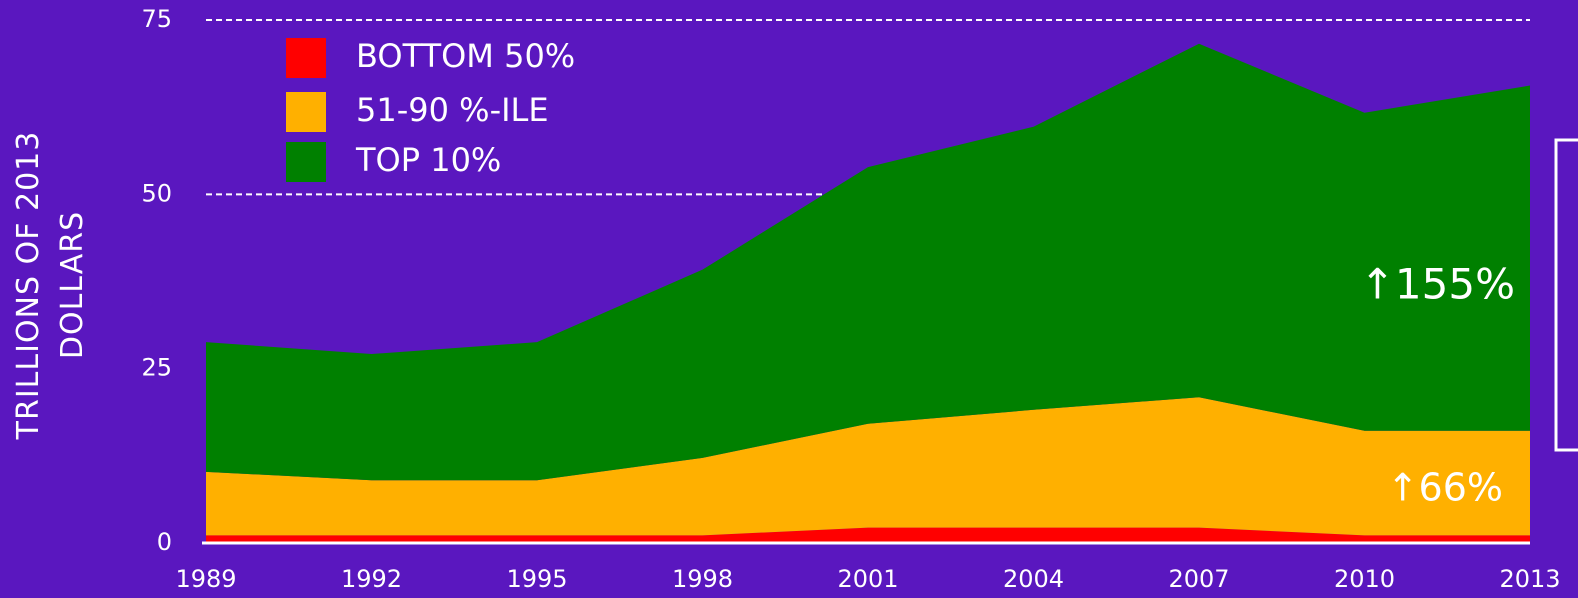 This screenshot has height=598, width=1578. What do you see at coordinates (1198, 579) in the screenshot?
I see `x-tick-label: 2007` at bounding box center [1198, 579].